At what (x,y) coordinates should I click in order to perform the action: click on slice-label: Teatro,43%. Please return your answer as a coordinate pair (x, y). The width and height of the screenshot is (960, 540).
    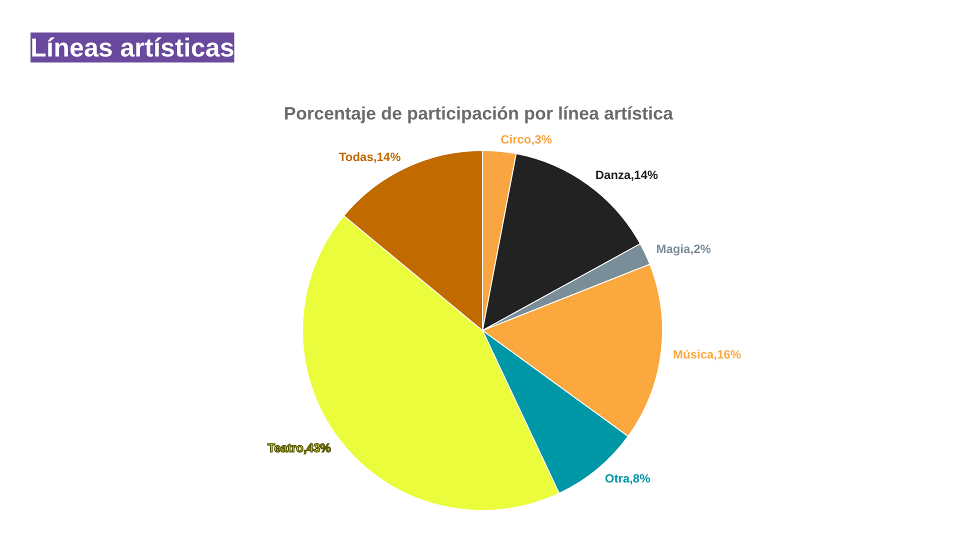
    Looking at the image, I should click on (300, 448).